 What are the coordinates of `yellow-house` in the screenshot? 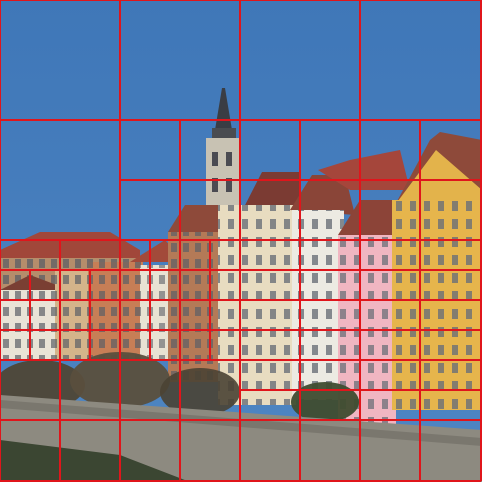 It's located at (437, 271).